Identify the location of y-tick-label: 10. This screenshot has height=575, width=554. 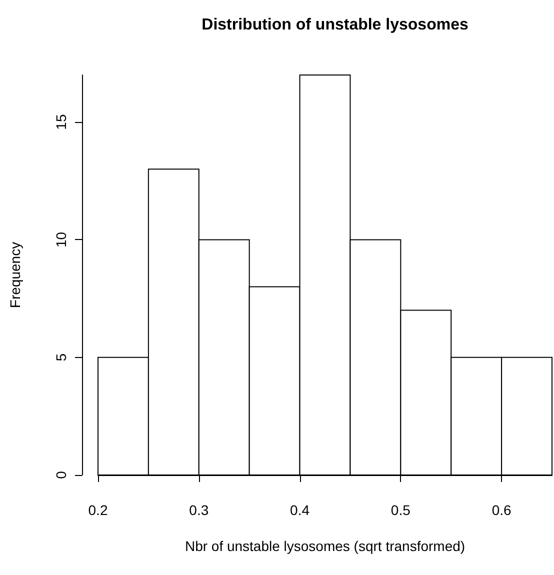
(61, 240).